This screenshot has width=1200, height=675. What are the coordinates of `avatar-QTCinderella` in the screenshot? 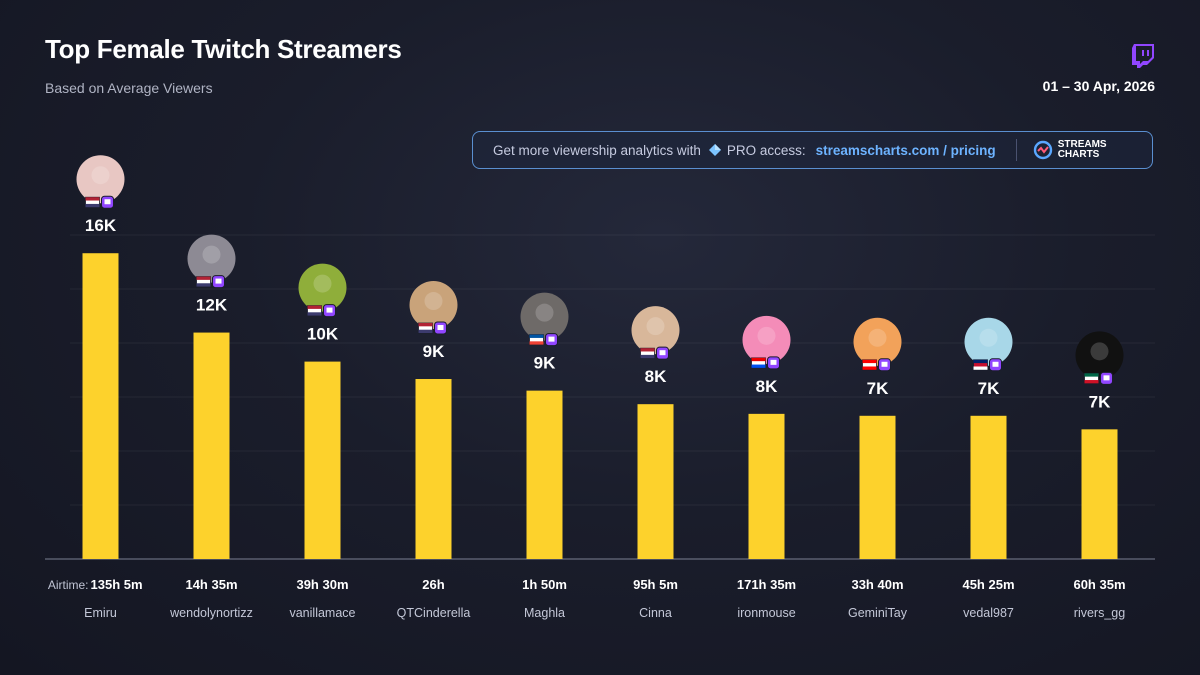 It's located at (433, 305).